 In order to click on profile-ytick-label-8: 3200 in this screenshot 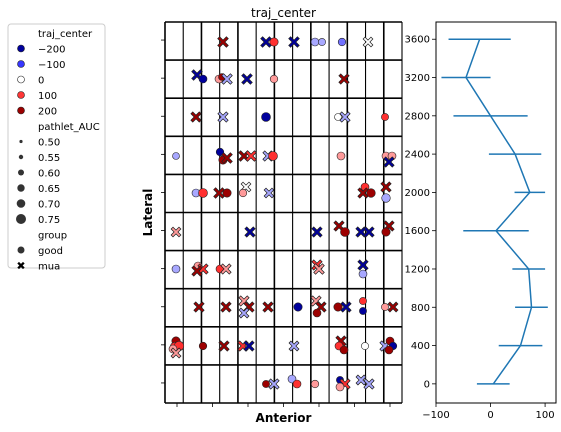, I will do `click(417, 78)`.